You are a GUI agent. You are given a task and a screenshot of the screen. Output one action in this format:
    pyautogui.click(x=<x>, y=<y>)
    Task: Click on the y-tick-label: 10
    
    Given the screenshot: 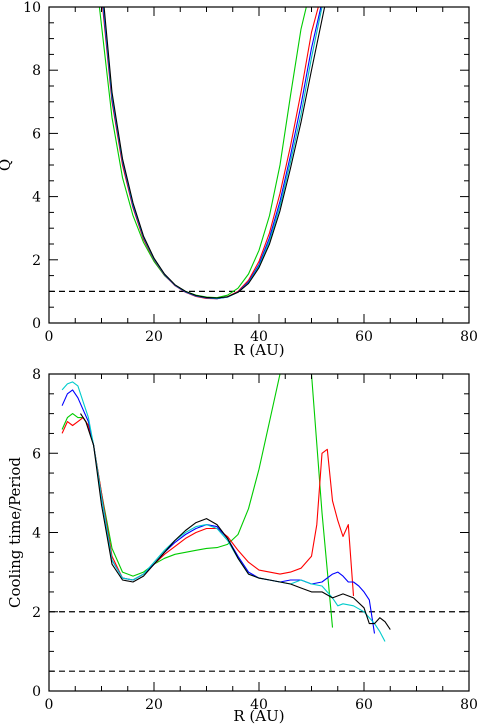 What is the action you would take?
    pyautogui.click(x=32, y=8)
    